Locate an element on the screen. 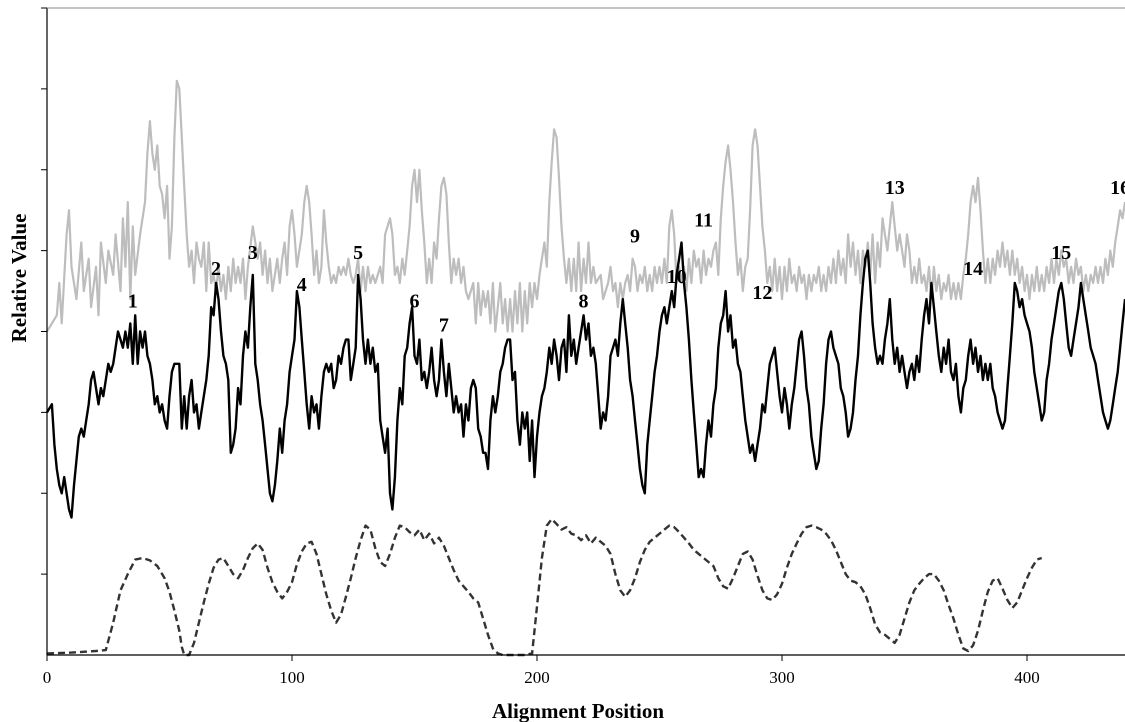 Image resolution: width=1125 pixels, height=722 pixels. peak-label-14: 14 is located at coordinates (973, 269).